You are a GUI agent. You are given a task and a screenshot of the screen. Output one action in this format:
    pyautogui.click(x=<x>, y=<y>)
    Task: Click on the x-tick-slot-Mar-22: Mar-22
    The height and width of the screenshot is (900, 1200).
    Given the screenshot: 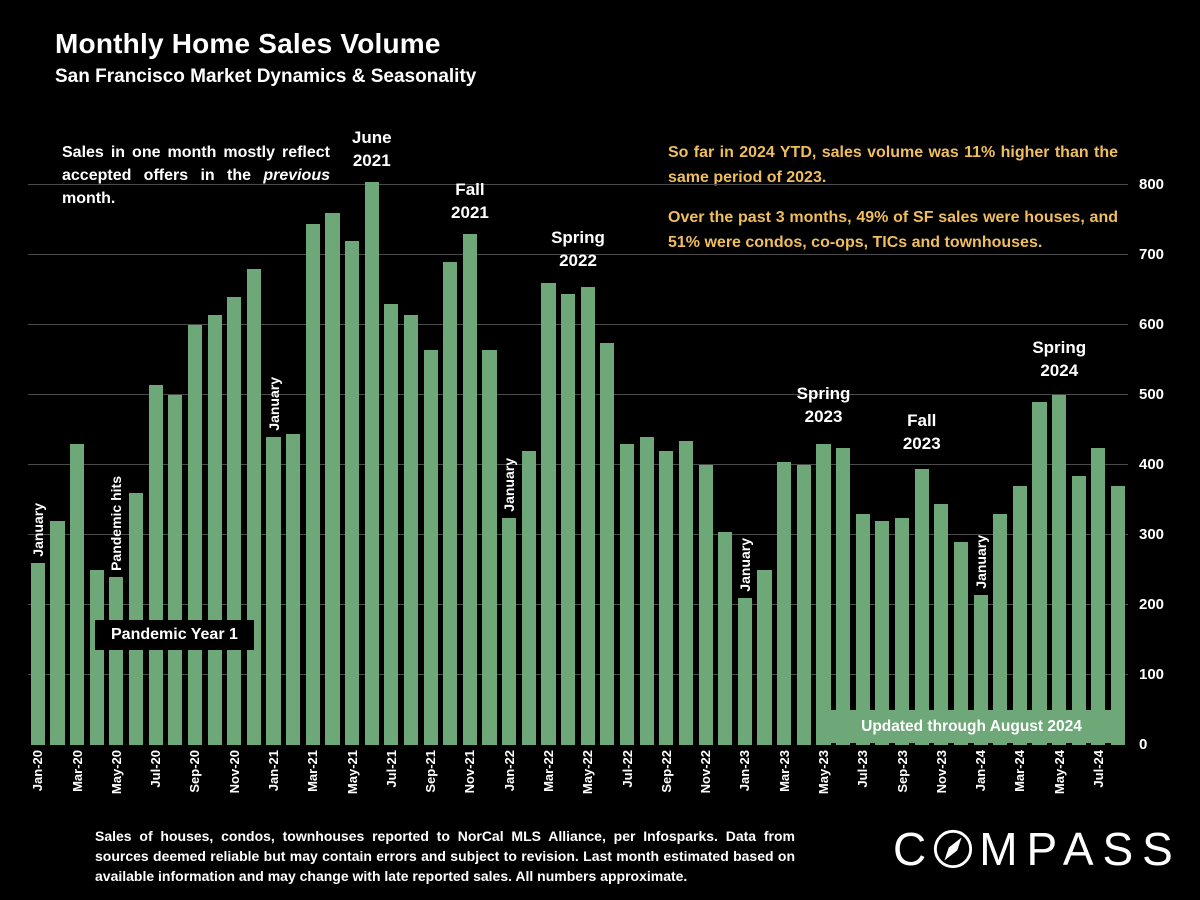 What is the action you would take?
    pyautogui.click(x=549, y=786)
    